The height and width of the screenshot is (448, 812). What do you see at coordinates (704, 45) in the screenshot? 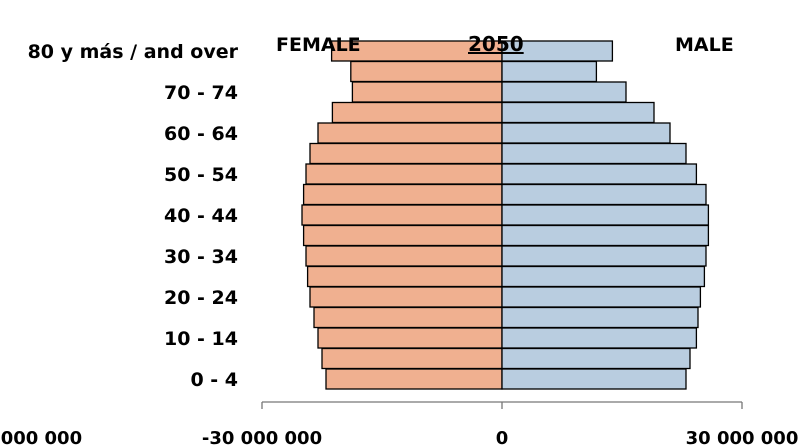
I see `header-male: MALE` at bounding box center [704, 45].